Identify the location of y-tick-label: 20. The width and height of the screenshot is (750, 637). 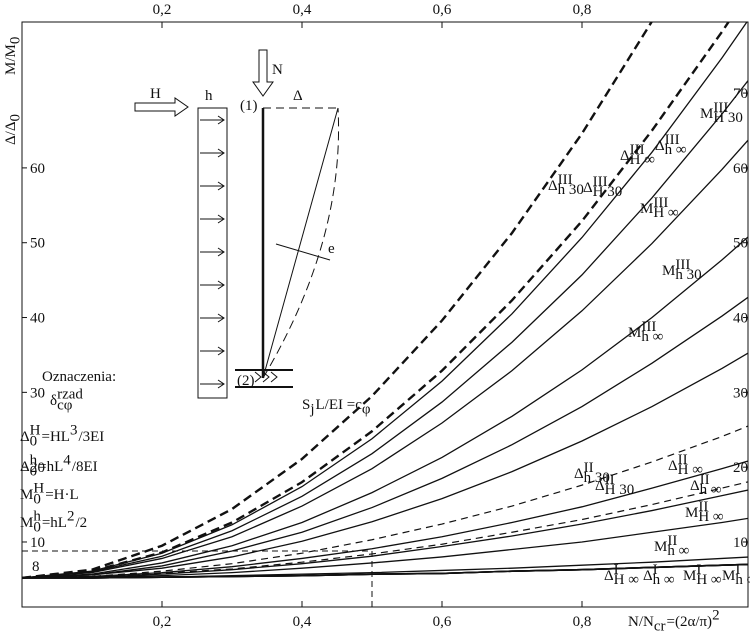
(37, 468).